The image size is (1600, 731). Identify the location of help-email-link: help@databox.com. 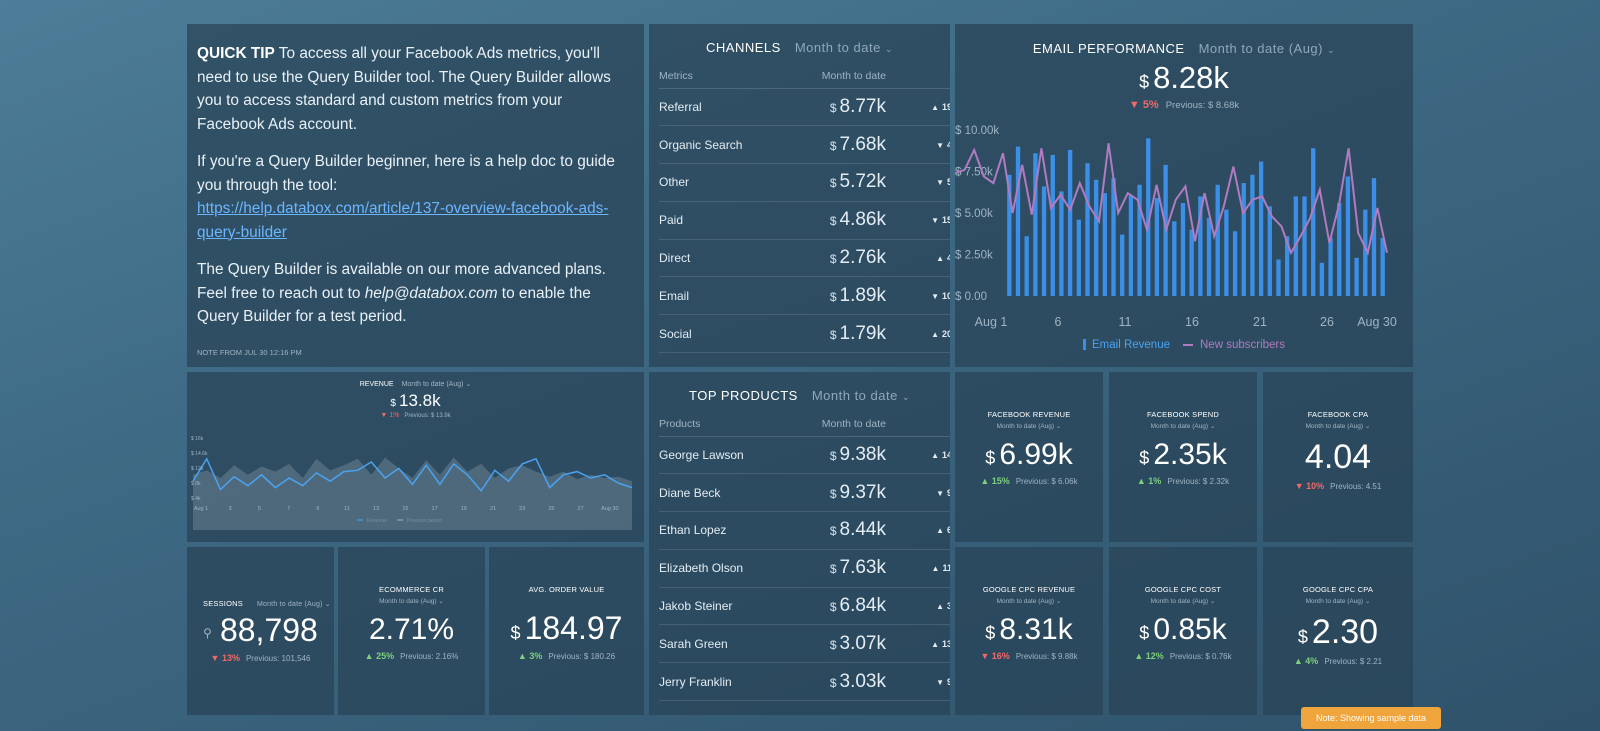
(431, 293).